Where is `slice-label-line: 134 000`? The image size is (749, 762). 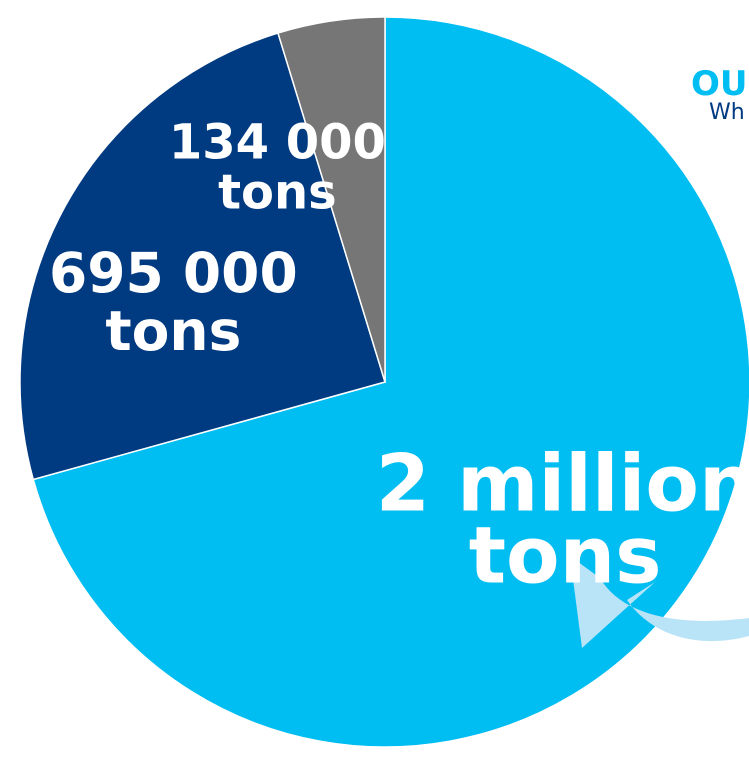
slice-label-line: 134 000 is located at coordinates (277, 142).